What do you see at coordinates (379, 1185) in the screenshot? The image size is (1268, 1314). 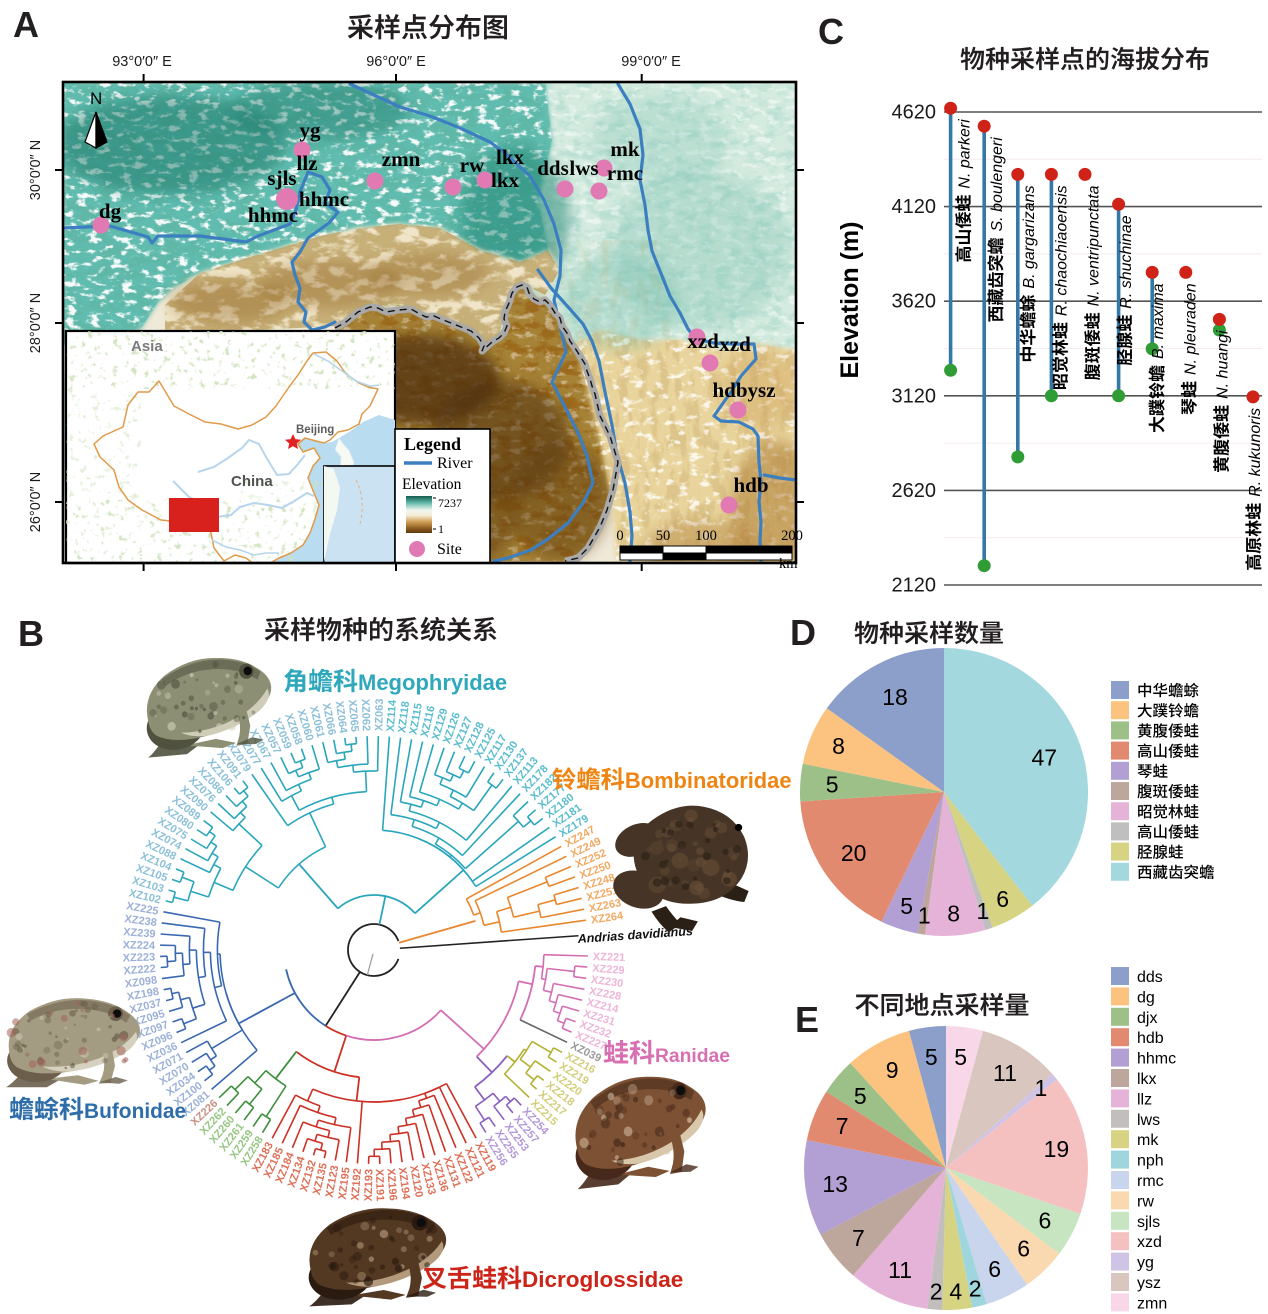 I see `svg-text: XZ191` at bounding box center [379, 1185].